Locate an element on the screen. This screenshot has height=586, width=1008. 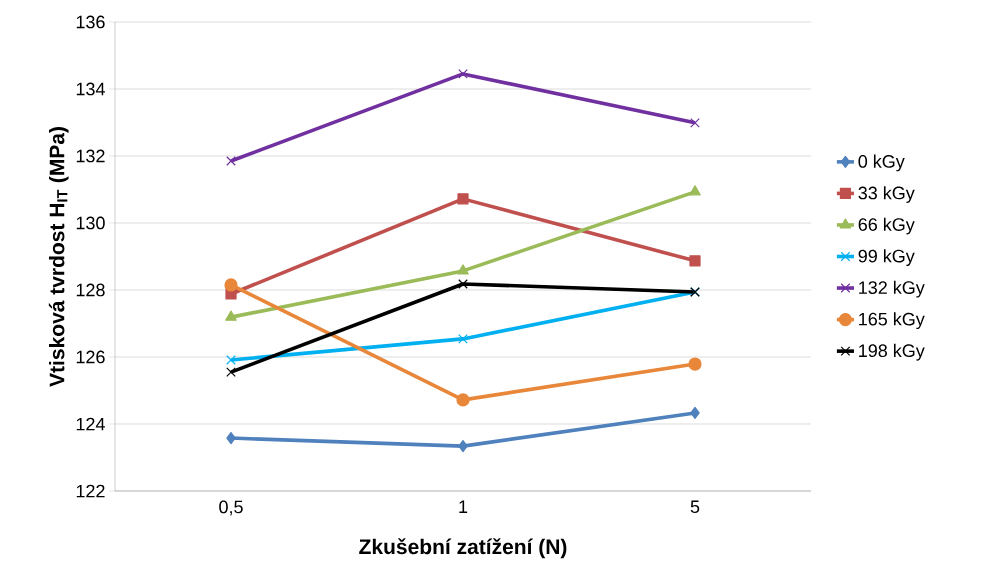
y-axis-title: Vtisková tvrdost H$_{IT}$ (MPa) is located at coordinates (58, 257).